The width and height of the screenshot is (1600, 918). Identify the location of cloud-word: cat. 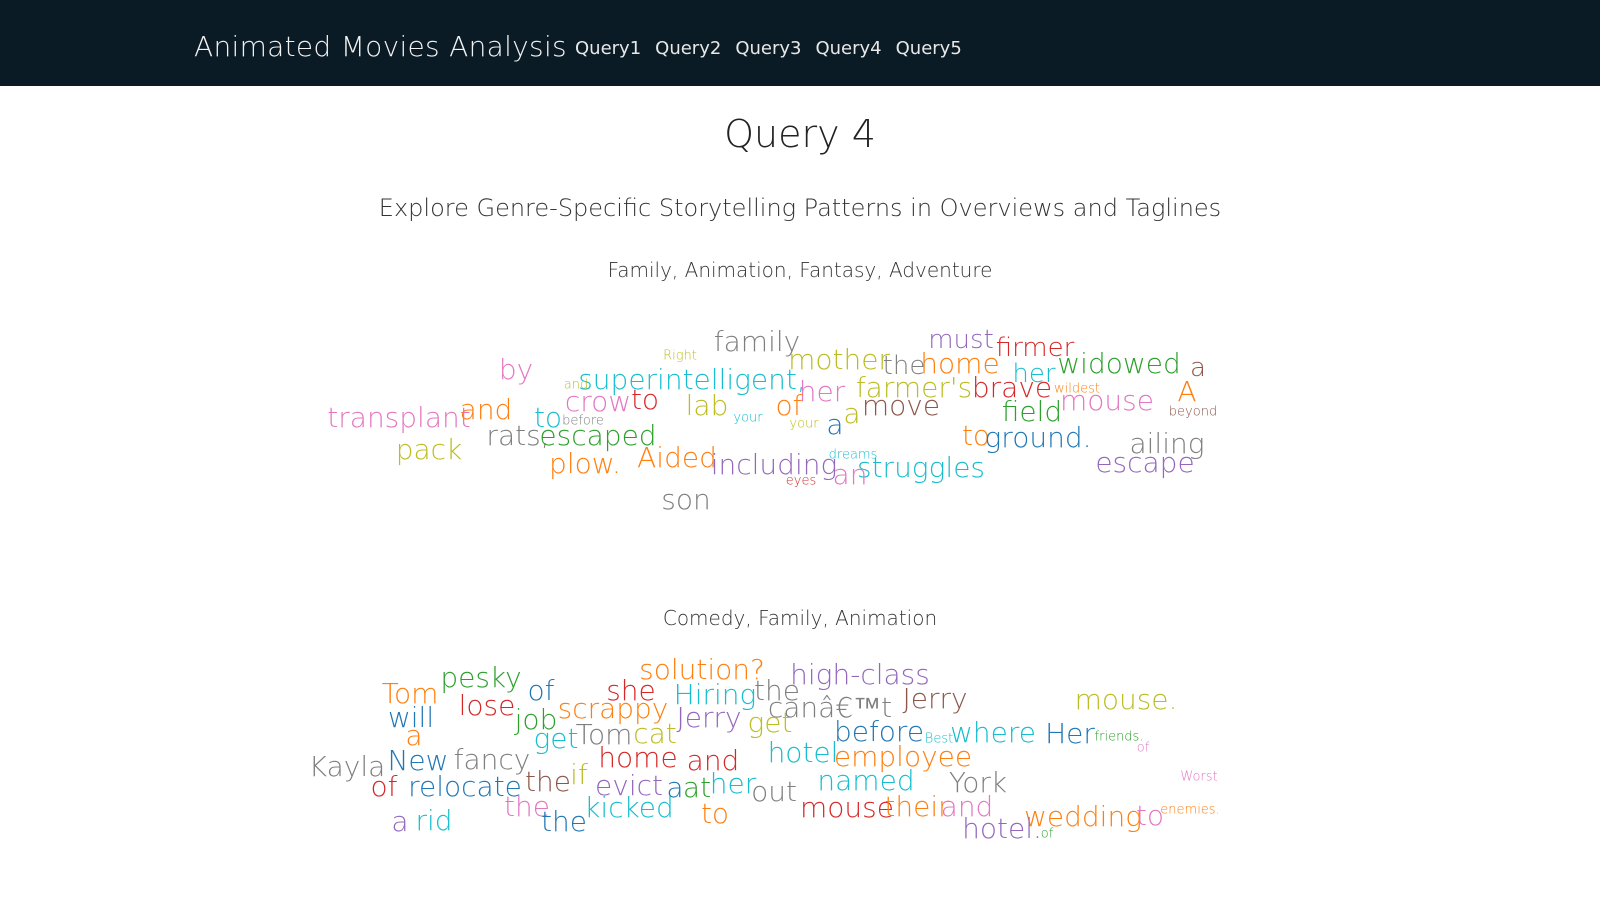
(655, 733).